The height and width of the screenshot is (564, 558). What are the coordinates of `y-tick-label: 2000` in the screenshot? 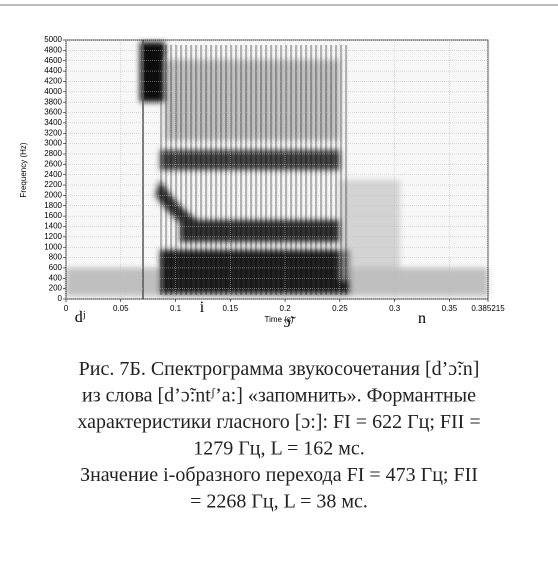 It's located at (53, 195).